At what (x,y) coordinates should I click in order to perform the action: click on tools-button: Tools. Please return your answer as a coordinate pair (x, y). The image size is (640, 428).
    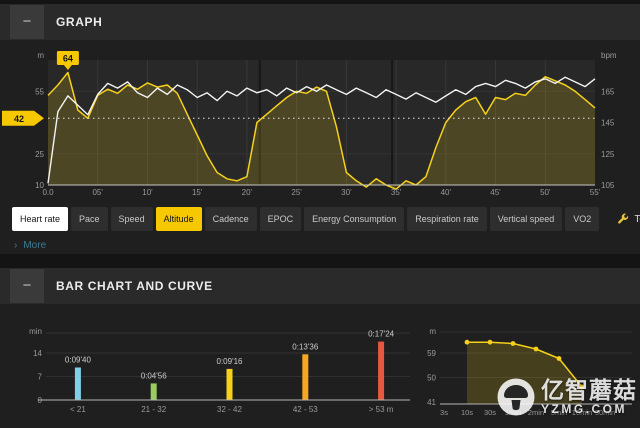
    Looking at the image, I should click on (625, 219).